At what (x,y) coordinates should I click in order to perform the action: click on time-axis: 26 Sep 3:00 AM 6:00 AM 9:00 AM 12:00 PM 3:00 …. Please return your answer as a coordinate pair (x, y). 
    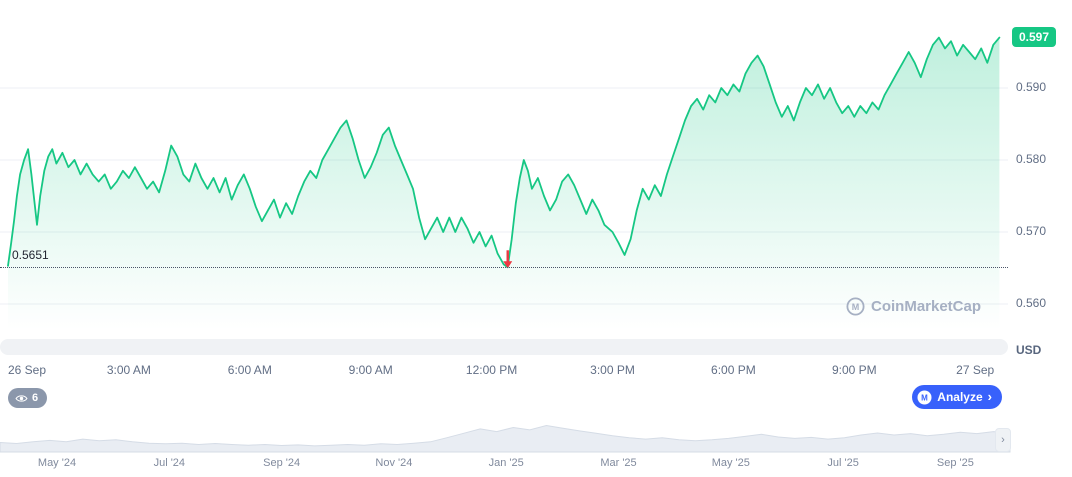
    Looking at the image, I should click on (536, 371).